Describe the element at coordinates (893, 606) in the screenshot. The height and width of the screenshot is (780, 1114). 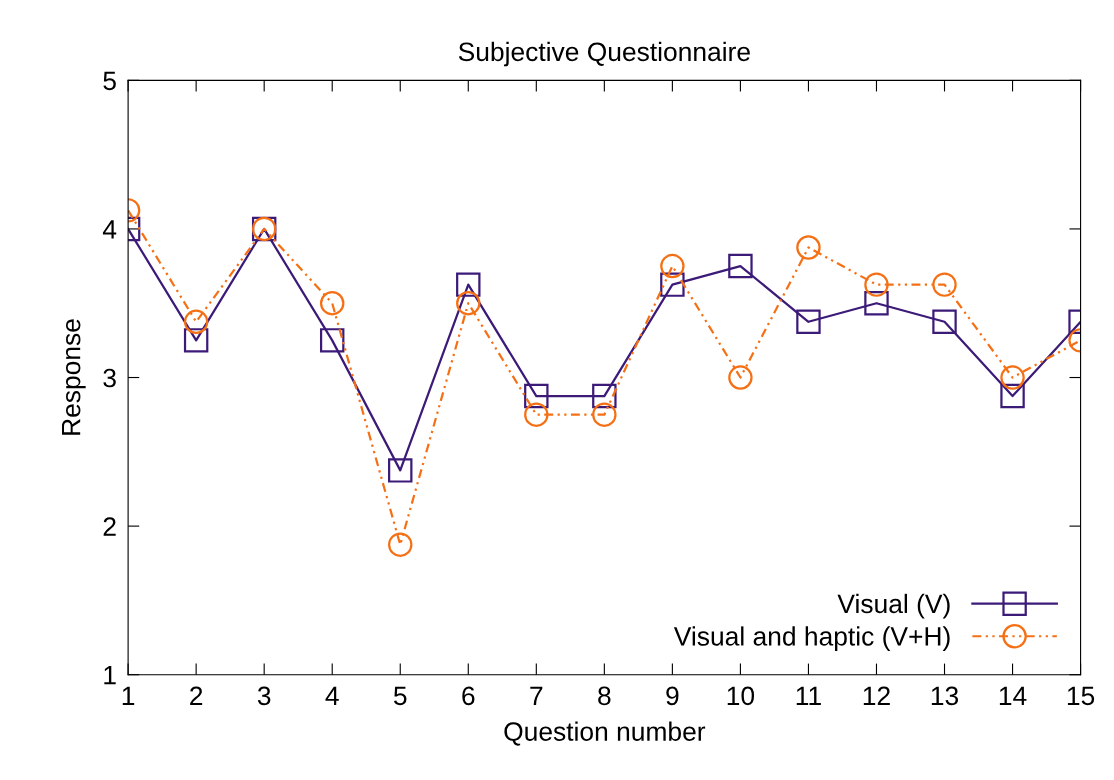
I see `legend-label: Visual (V)` at that location.